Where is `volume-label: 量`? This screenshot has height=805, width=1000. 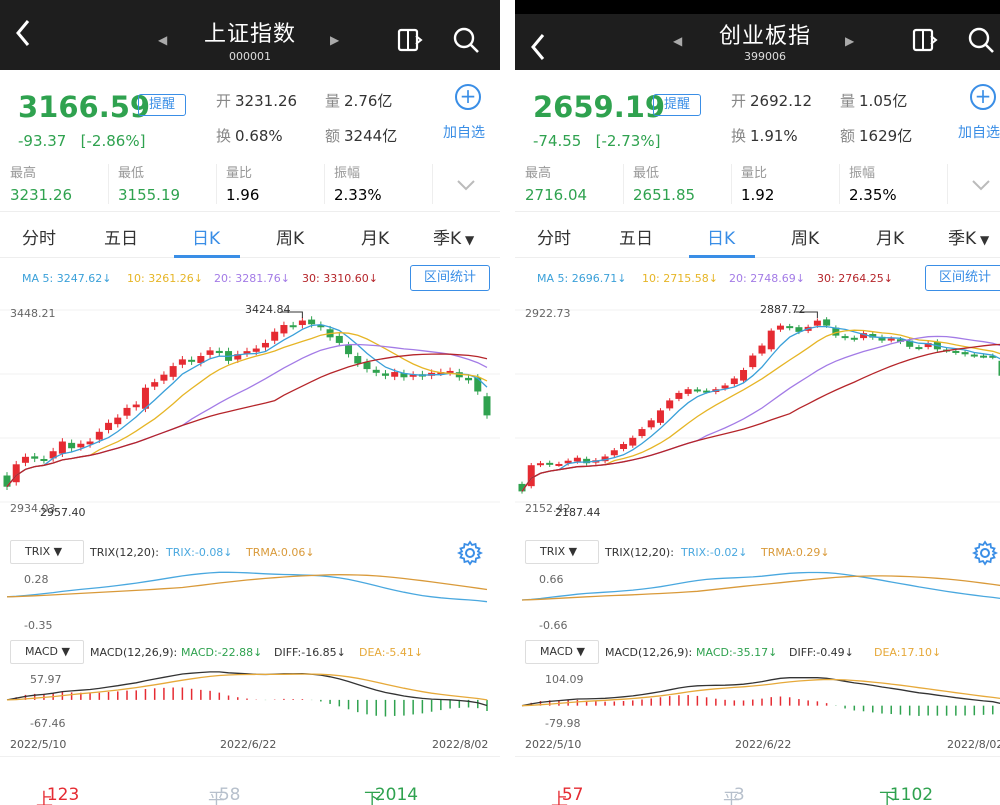
volume-label: 量 is located at coordinates (848, 101).